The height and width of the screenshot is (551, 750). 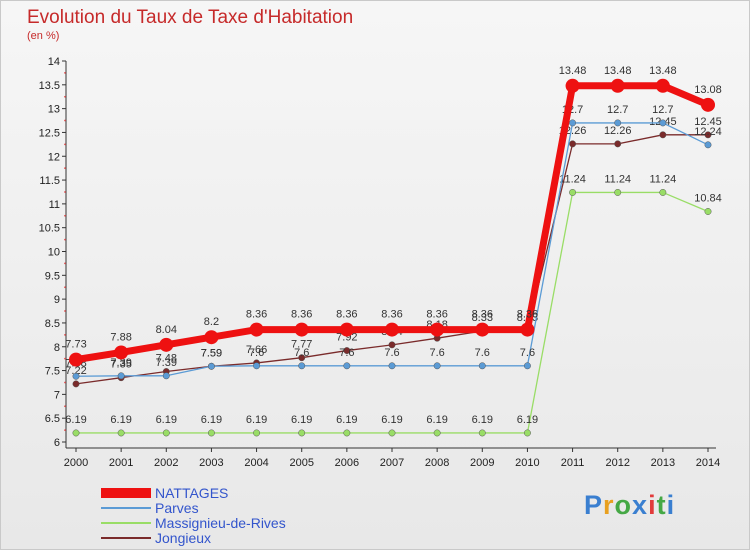 I want to click on logo-letter: o, so click(x=623, y=505).